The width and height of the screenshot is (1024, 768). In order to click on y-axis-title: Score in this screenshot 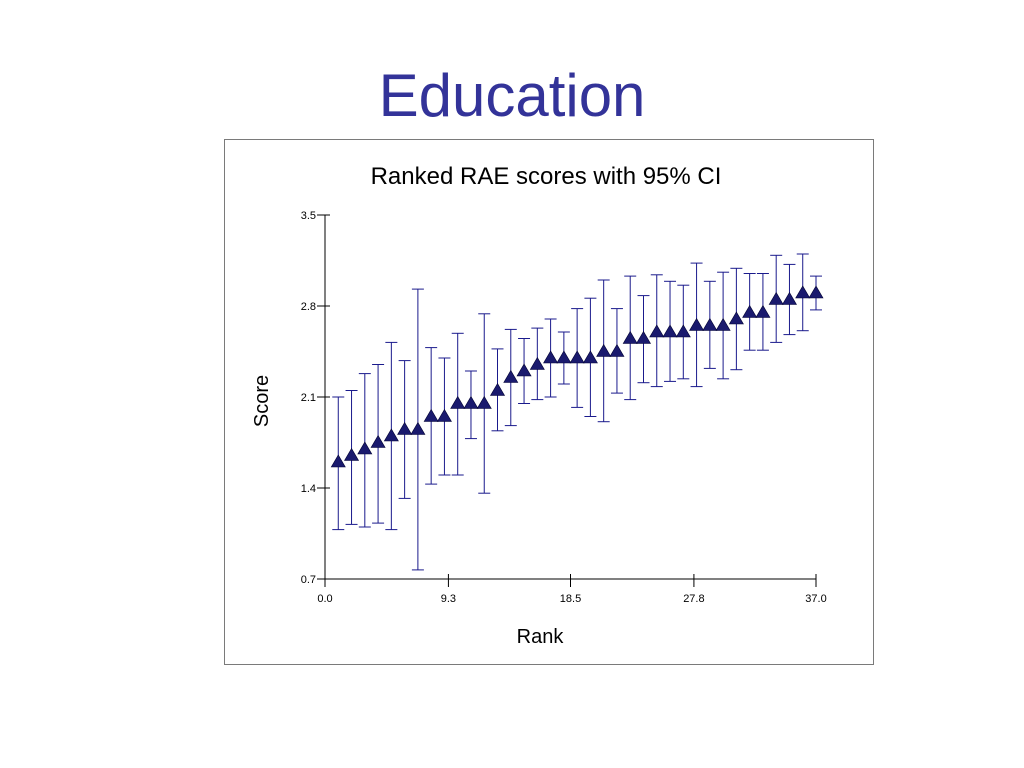, I will do `click(262, 401)`.